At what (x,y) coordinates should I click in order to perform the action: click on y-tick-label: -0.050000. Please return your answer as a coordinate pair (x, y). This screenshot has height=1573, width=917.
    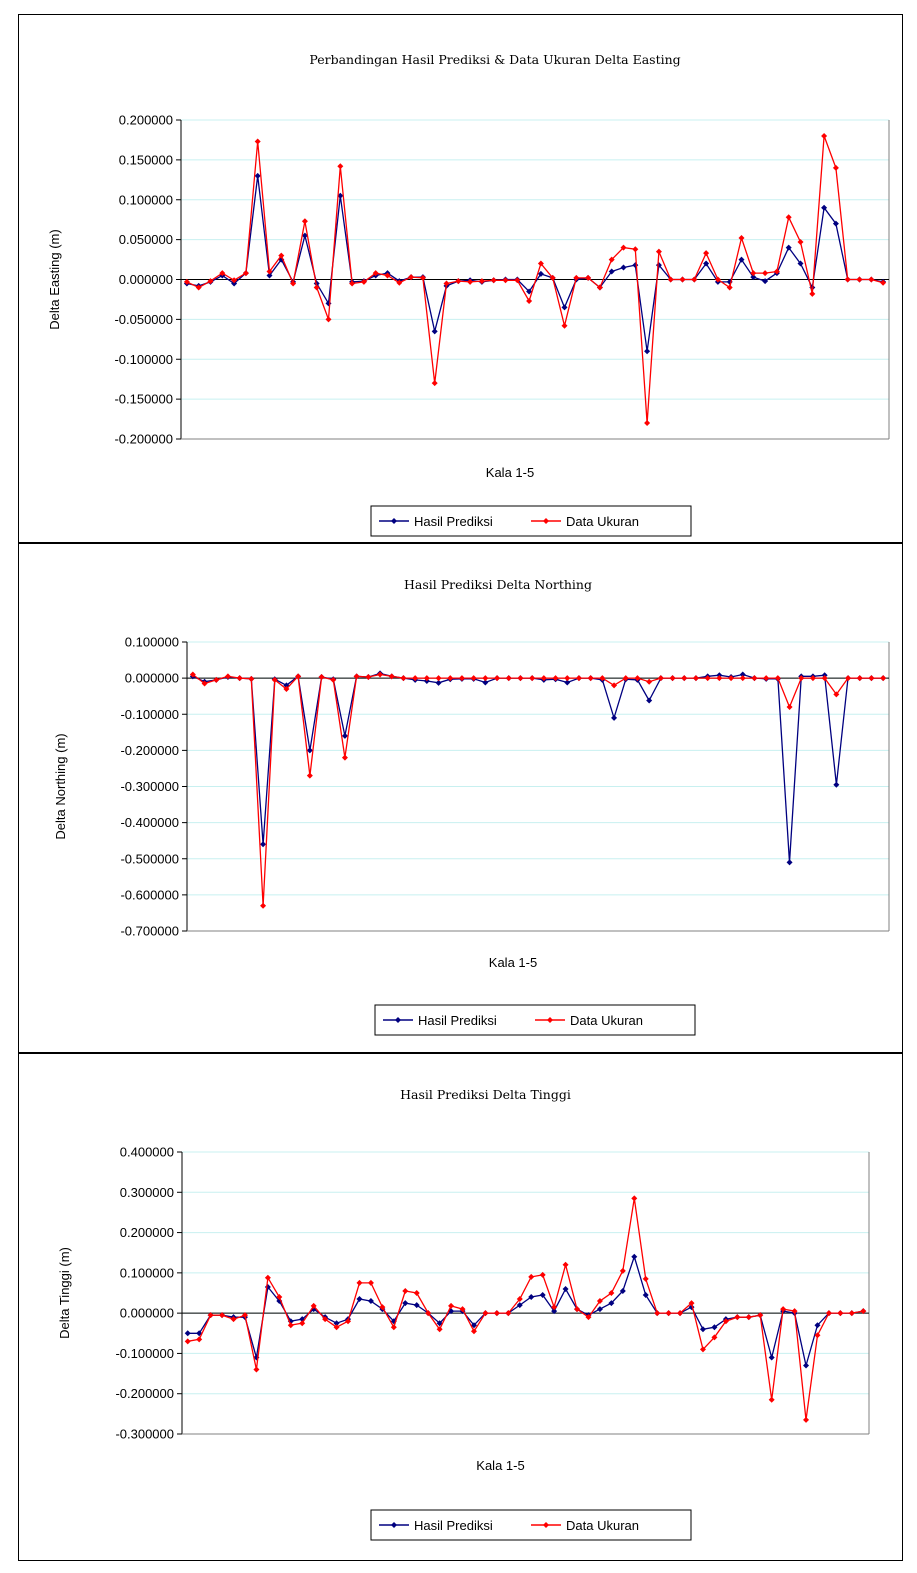
    Looking at the image, I should click on (143, 319).